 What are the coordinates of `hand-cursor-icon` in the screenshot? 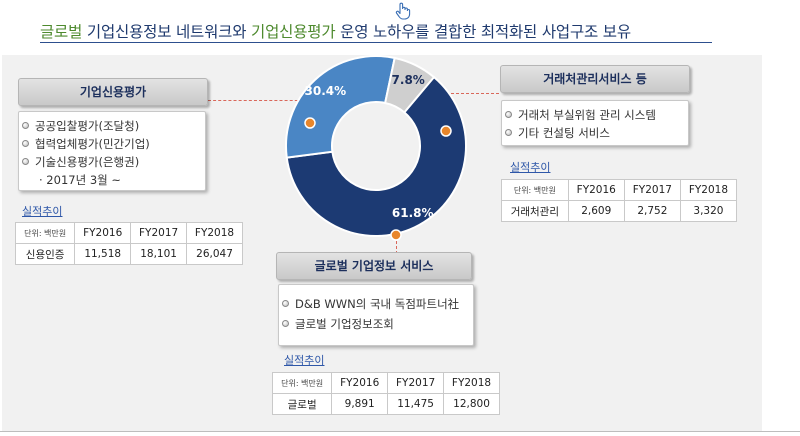 It's located at (403, 11).